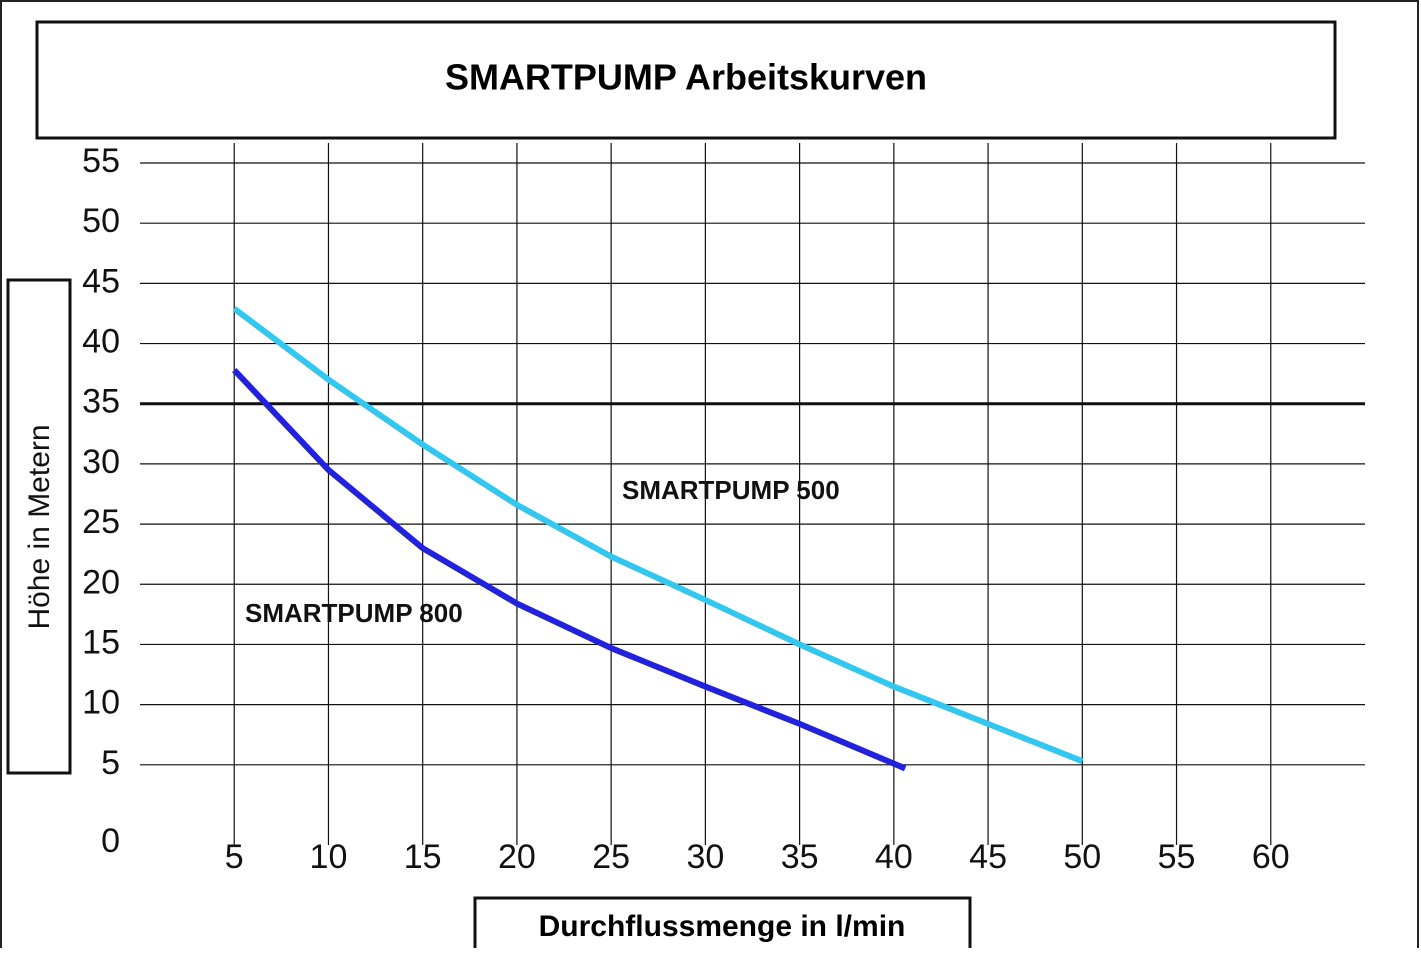 This screenshot has height=953, width=1421. I want to click on x-tick-label: 30, so click(705, 857).